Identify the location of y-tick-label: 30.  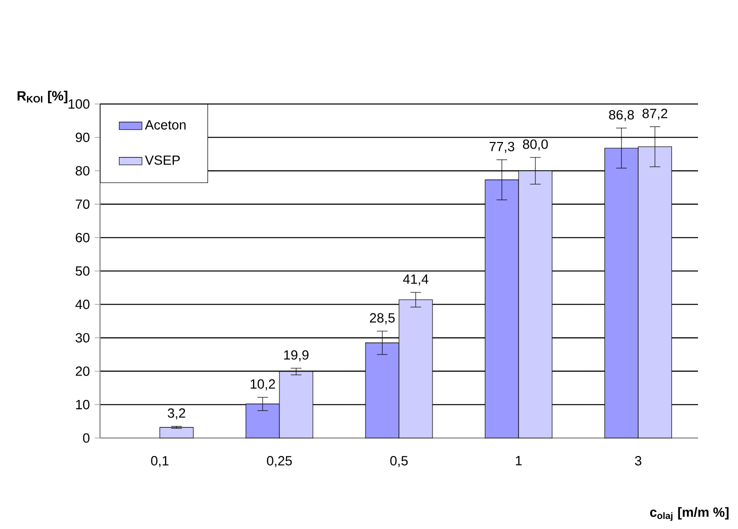
(83, 338).